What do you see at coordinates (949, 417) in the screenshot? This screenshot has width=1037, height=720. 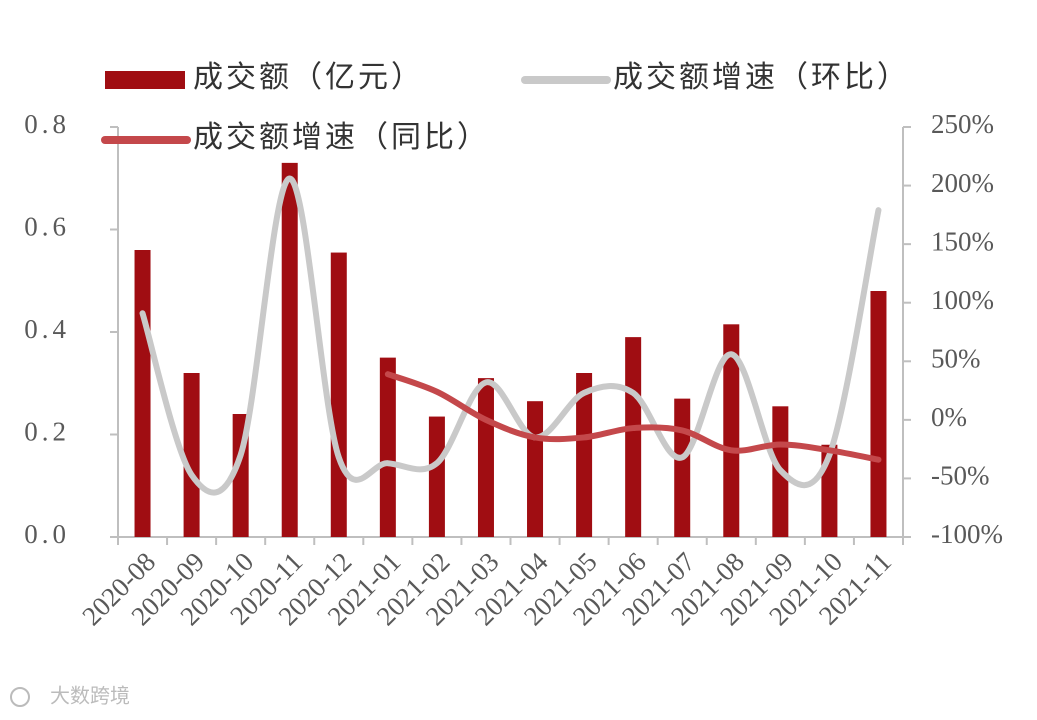 I see `y2-tick-label: 0%` at bounding box center [949, 417].